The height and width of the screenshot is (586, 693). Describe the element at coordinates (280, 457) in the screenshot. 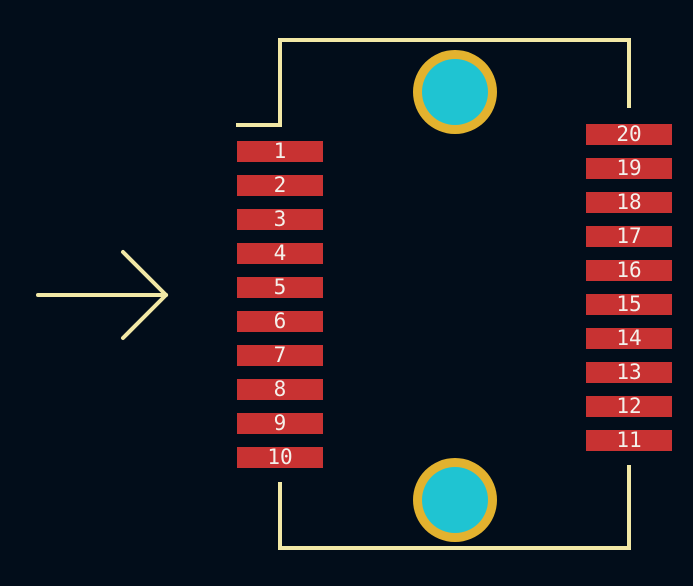

I see `pad-10: 10` at that location.